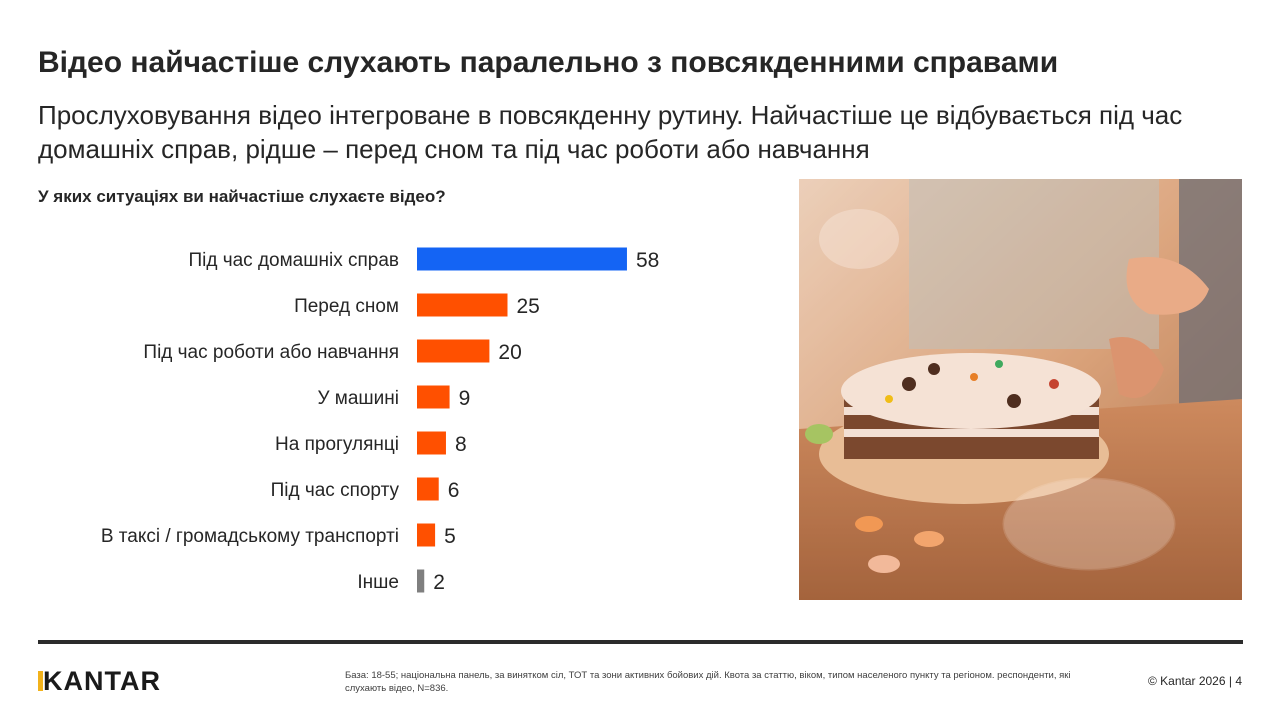 This screenshot has height=720, width=1280. I want to click on category-label: Під час домашніх справ, so click(293, 260).